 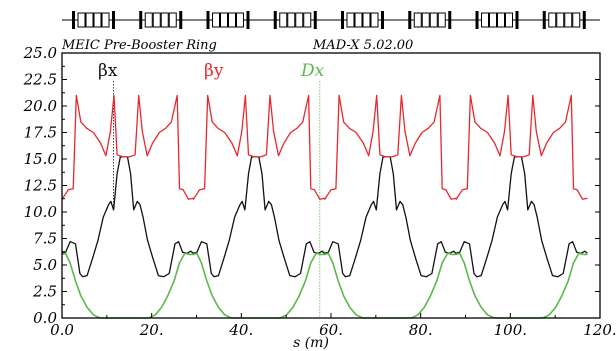 What do you see at coordinates (311, 343) in the screenshot?
I see `x-axis-label: s (m)` at bounding box center [311, 343].